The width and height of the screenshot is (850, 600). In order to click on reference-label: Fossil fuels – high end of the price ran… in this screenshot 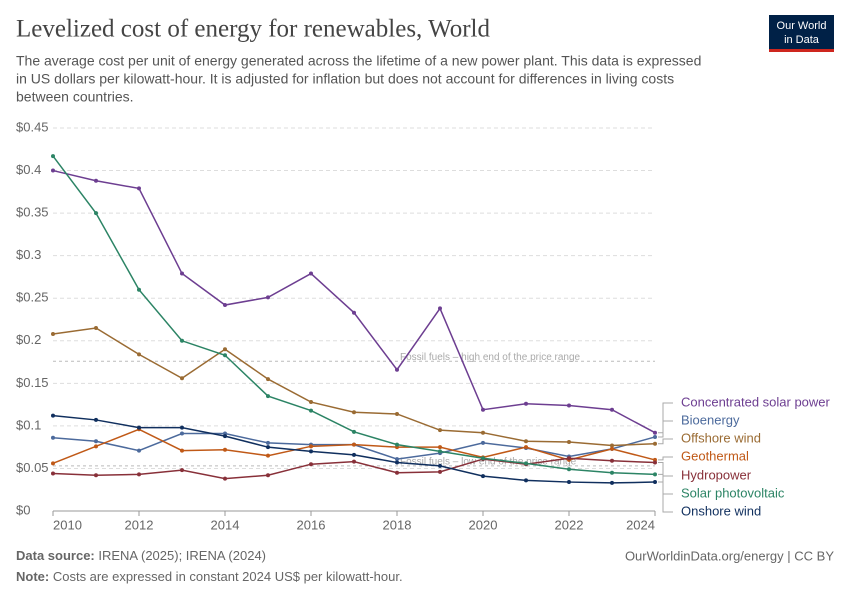, I will do `click(490, 357)`.